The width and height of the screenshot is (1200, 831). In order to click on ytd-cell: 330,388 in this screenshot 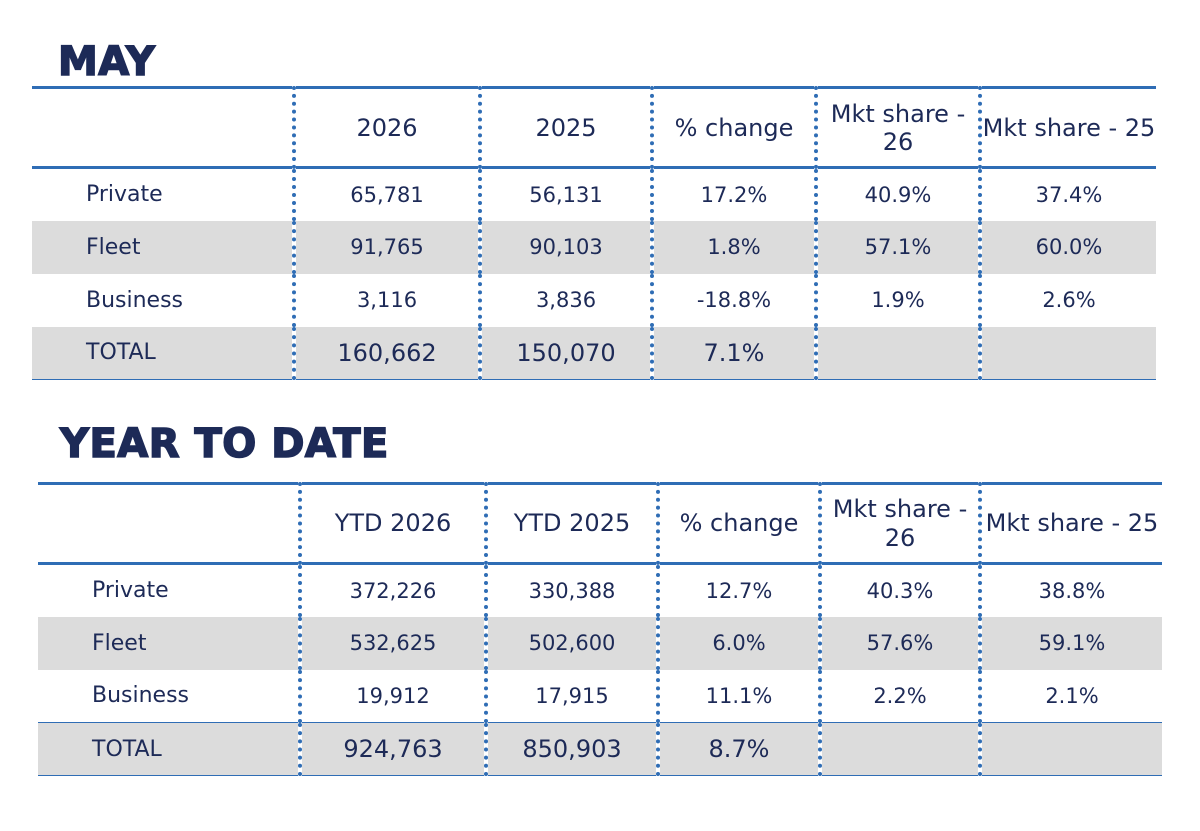, I will do `click(571, 590)`.